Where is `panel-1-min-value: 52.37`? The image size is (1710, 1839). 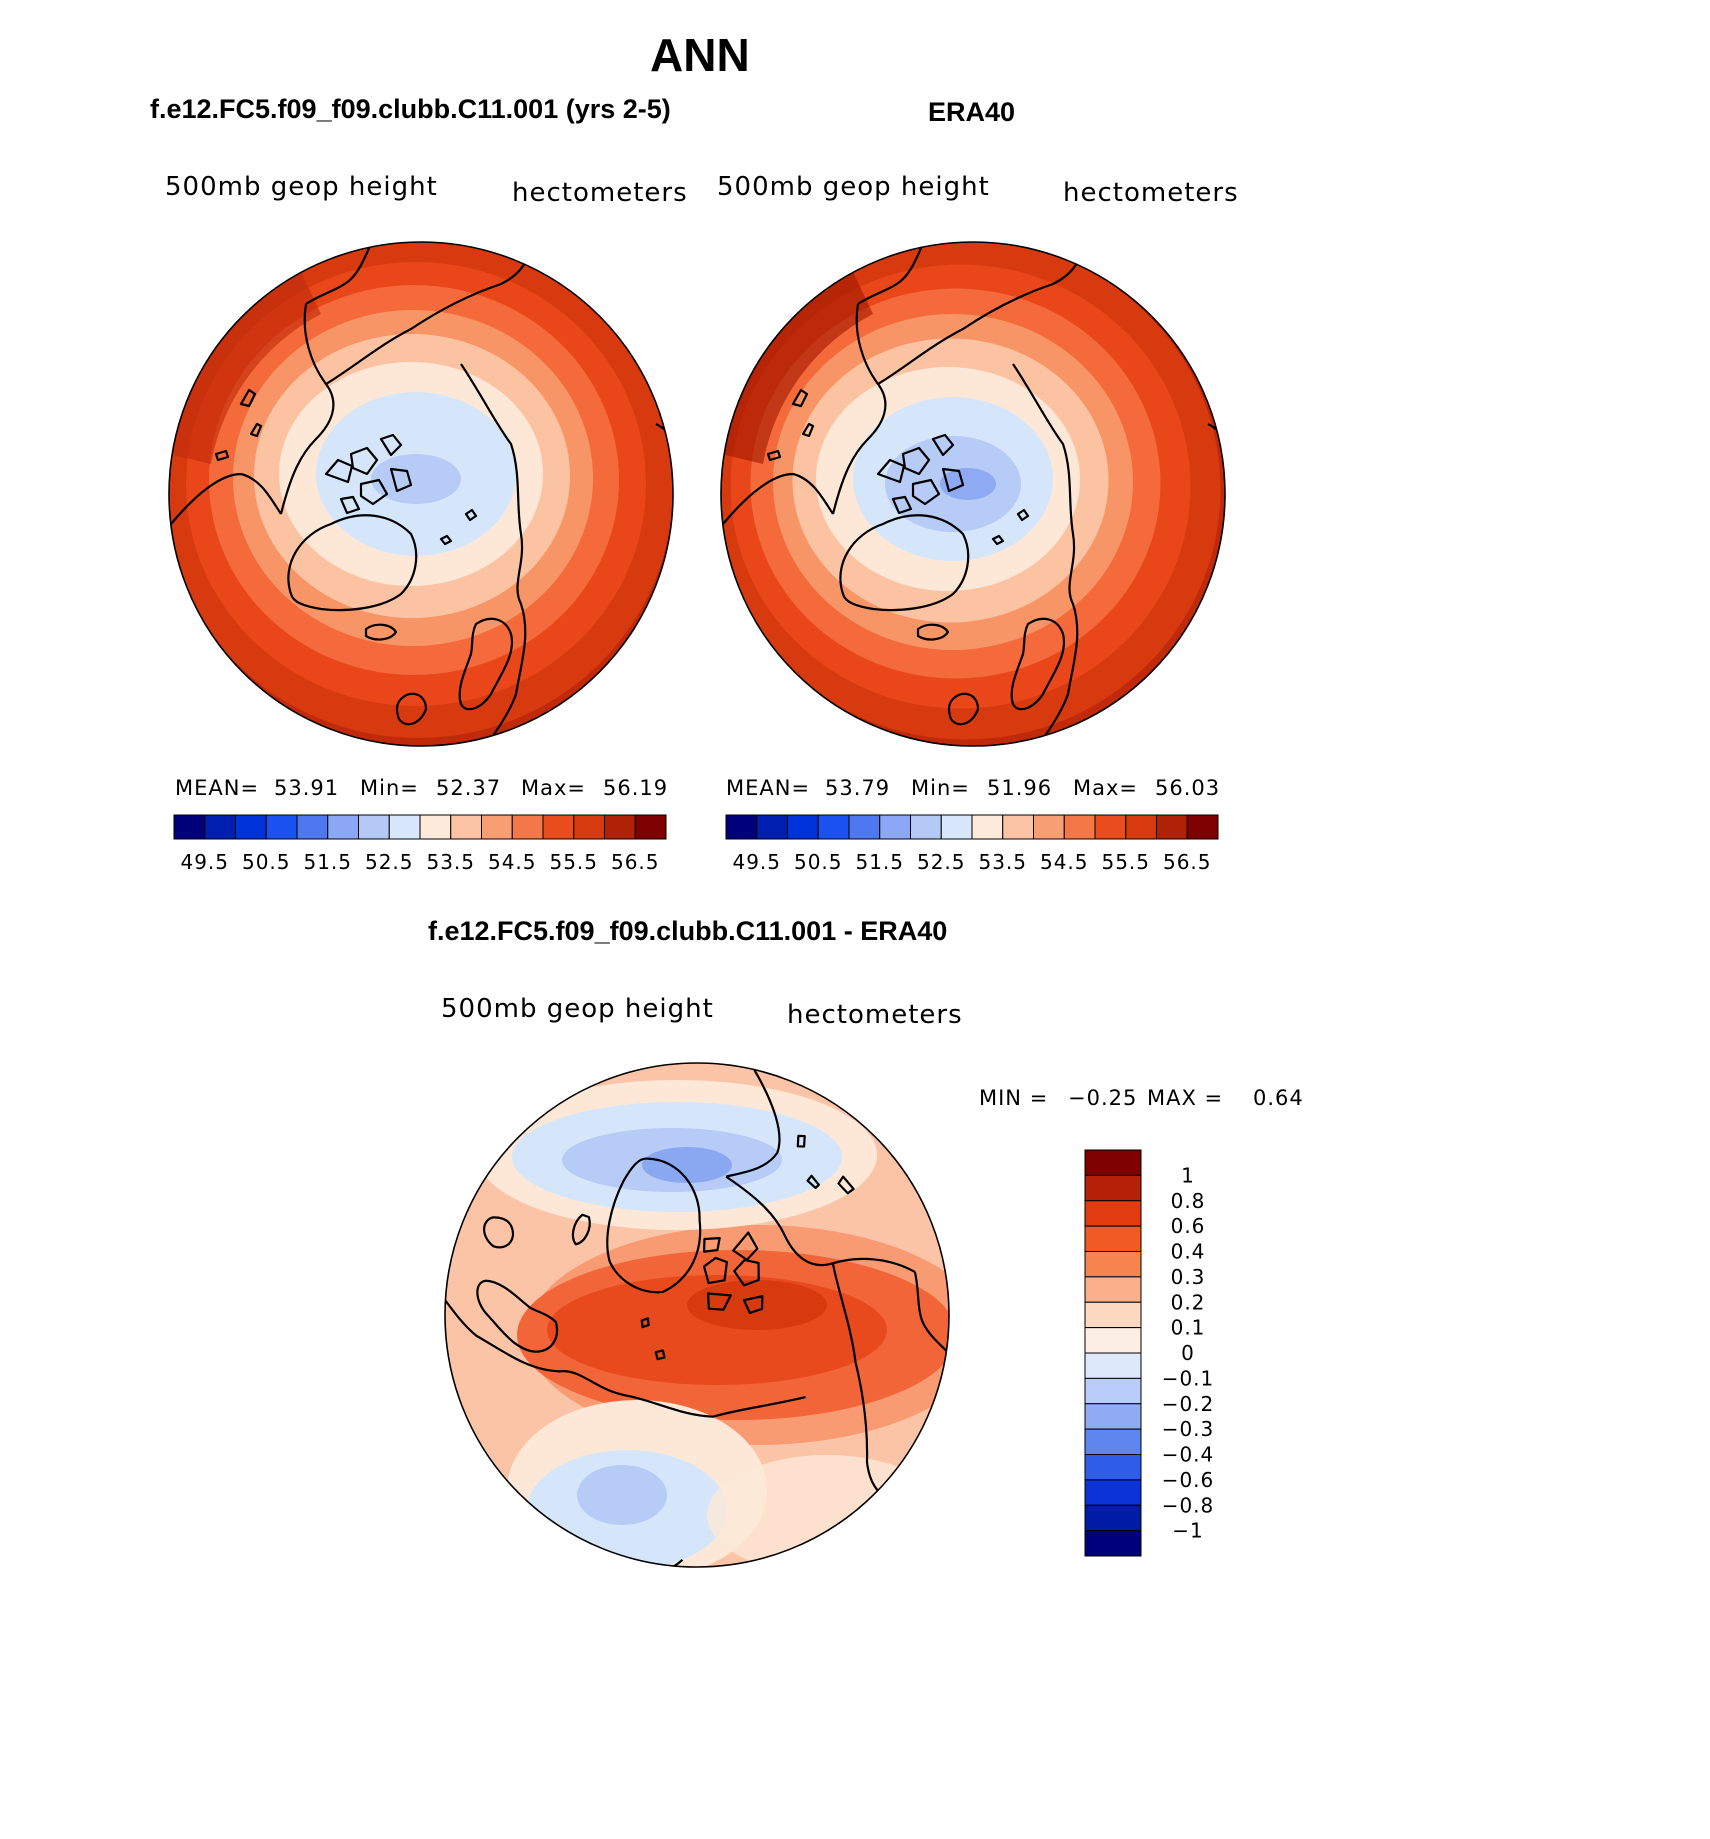 panel-1-min-value: 52.37 is located at coordinates (469, 788).